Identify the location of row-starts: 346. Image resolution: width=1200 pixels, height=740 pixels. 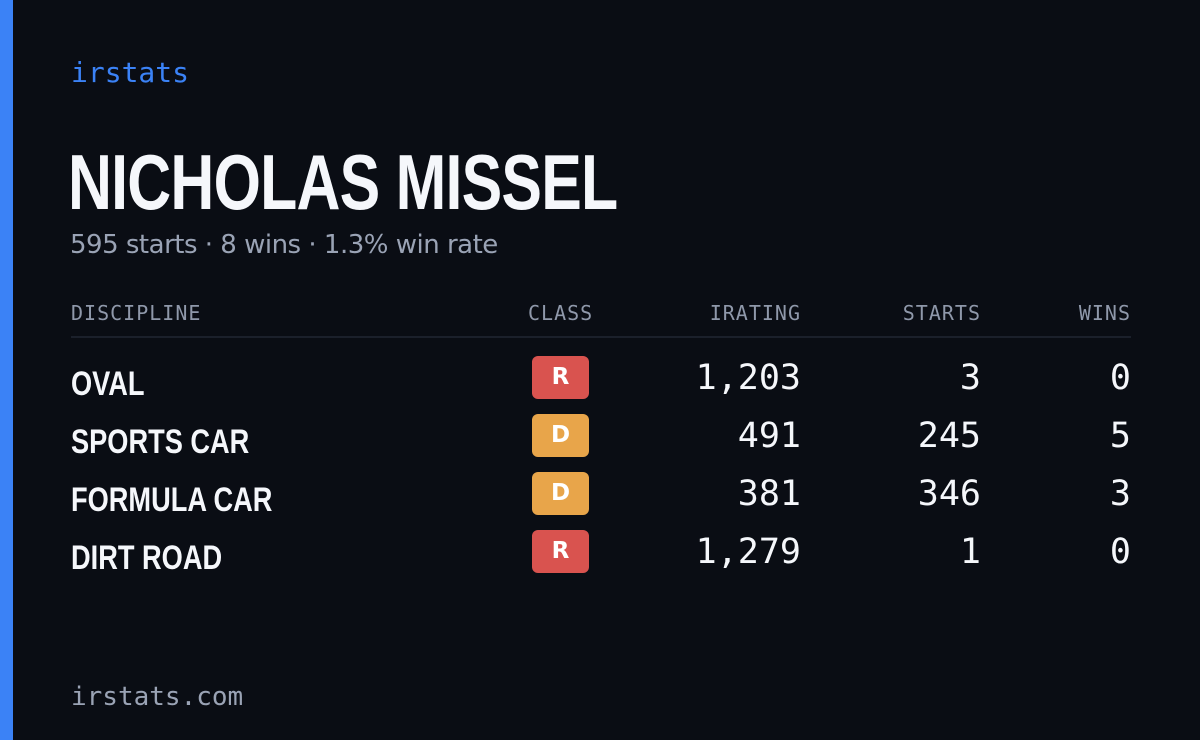
(949, 494).